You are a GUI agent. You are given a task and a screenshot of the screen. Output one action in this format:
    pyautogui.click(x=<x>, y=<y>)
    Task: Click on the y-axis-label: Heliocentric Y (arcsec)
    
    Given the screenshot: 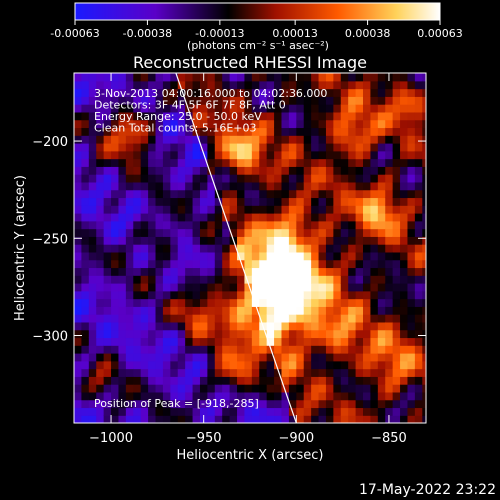 What is the action you would take?
    pyautogui.click(x=20, y=248)
    